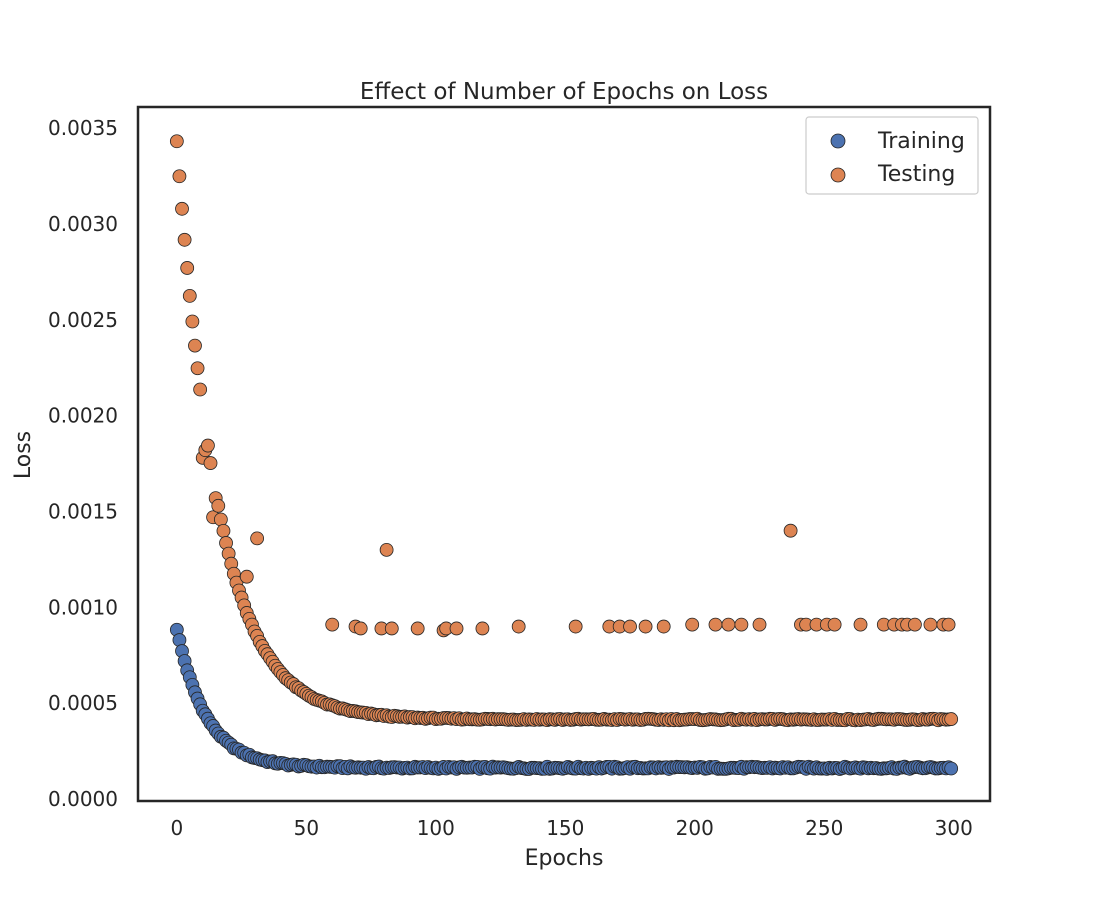 Image resolution: width=1100 pixels, height=900 pixels. Describe the element at coordinates (954, 828) in the screenshot. I see `x-tick-label: 300` at that location.